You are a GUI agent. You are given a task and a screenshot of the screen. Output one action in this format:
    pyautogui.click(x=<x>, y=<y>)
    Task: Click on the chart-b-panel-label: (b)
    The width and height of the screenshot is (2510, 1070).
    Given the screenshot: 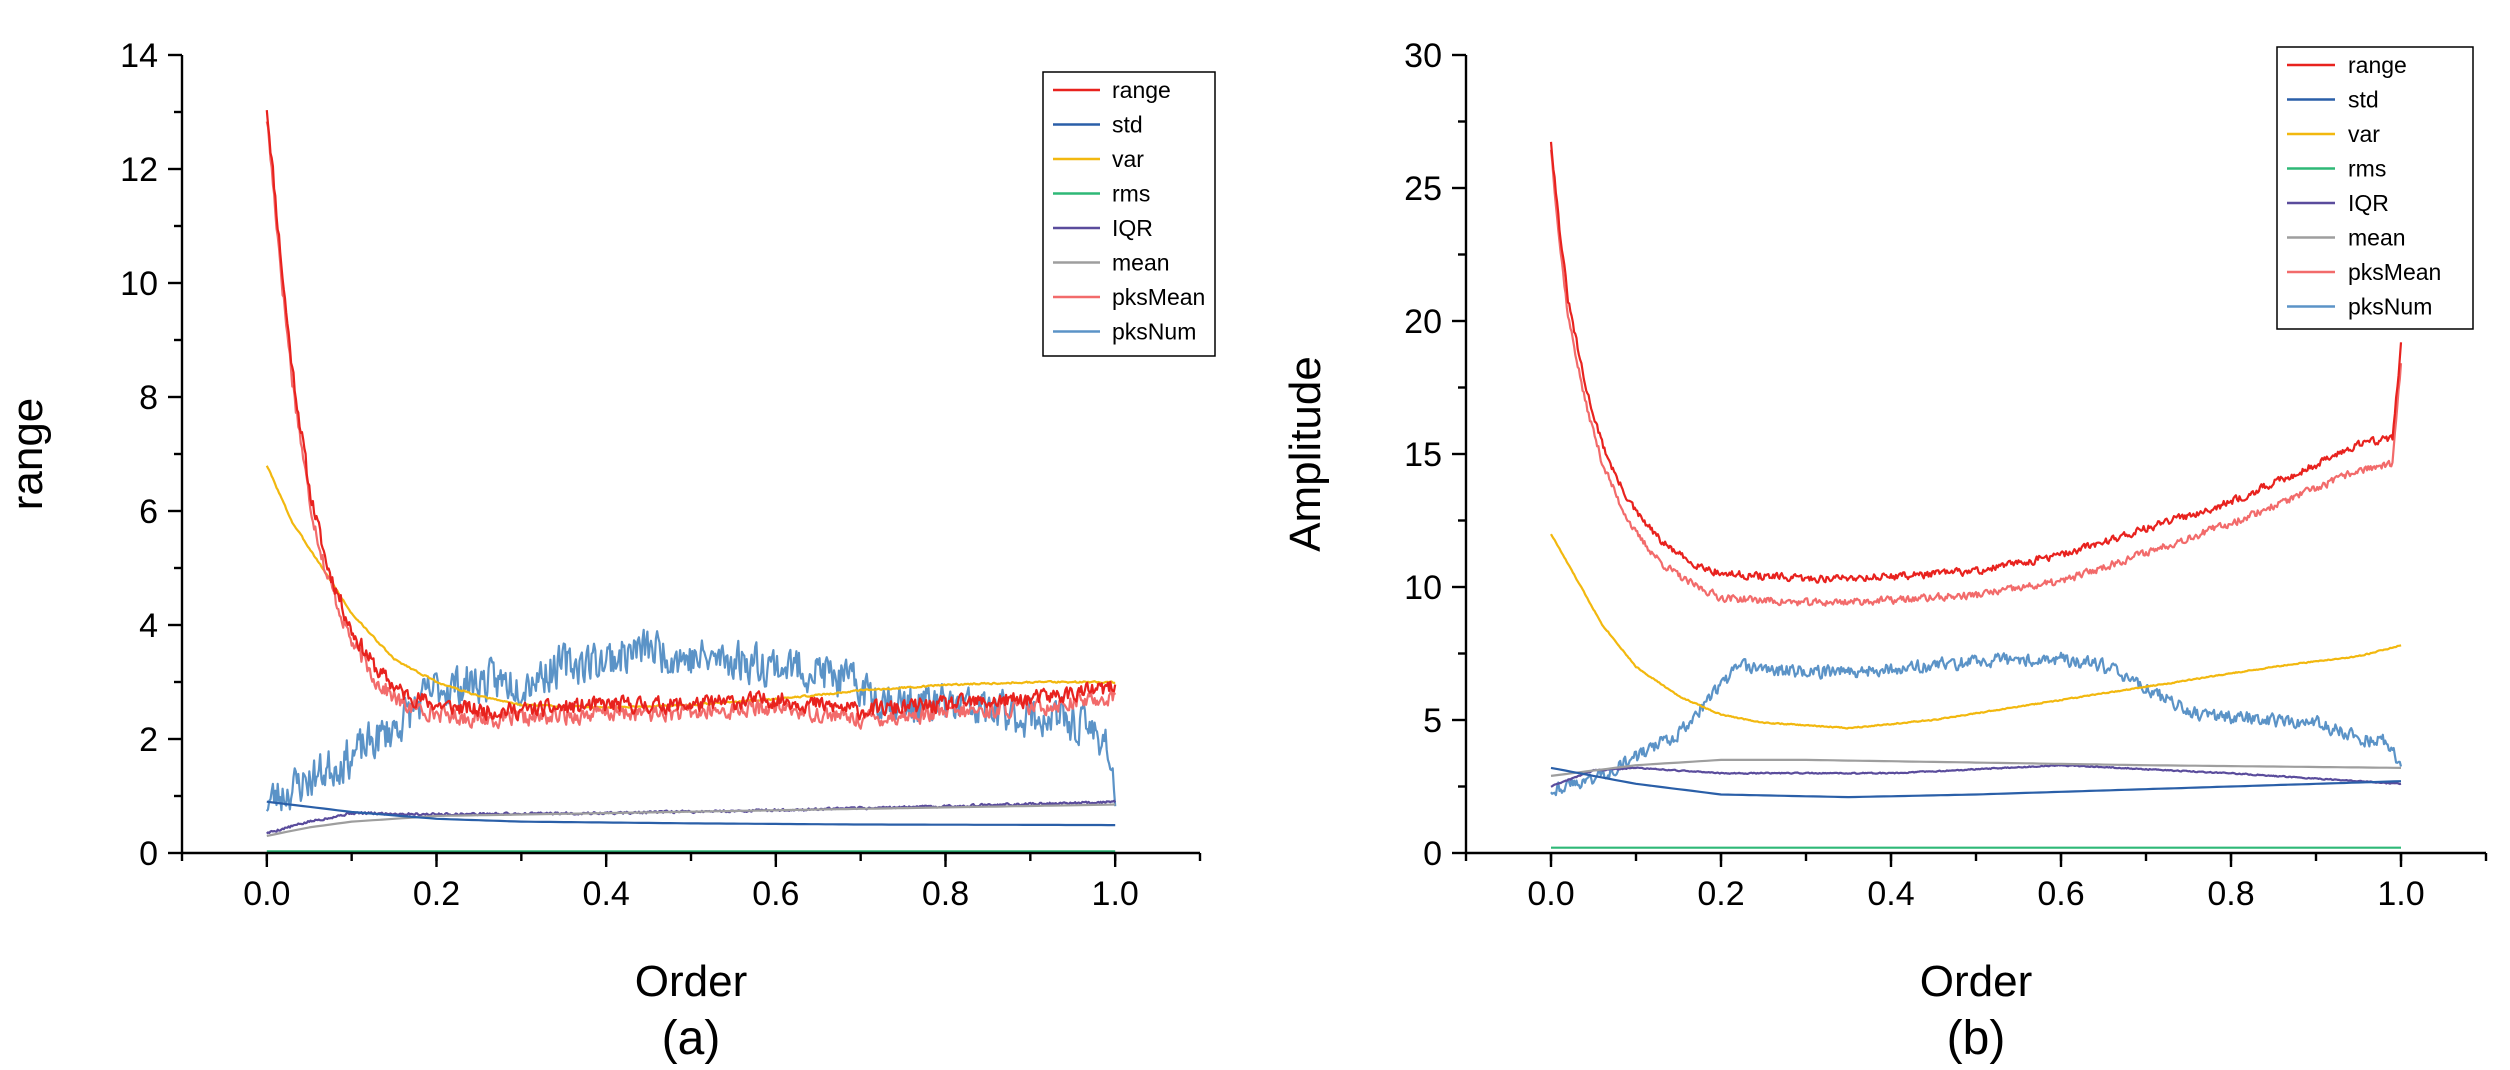 What is the action you would take?
    pyautogui.click(x=1976, y=1038)
    